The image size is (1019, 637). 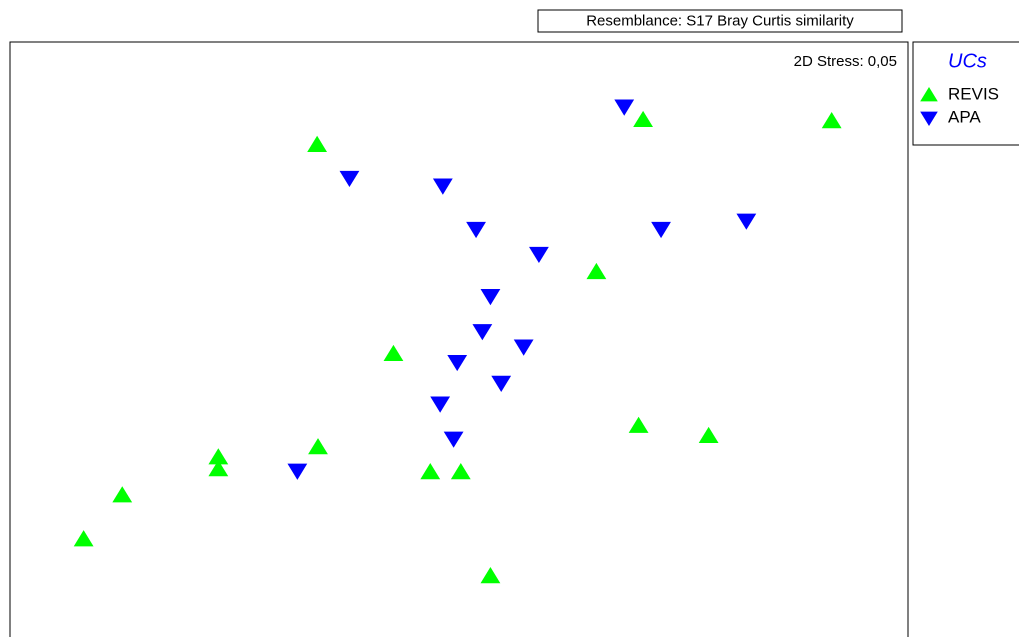 I want to click on chart-title: Resemblance: S17 Bray Curtis similarity, so click(x=720, y=20).